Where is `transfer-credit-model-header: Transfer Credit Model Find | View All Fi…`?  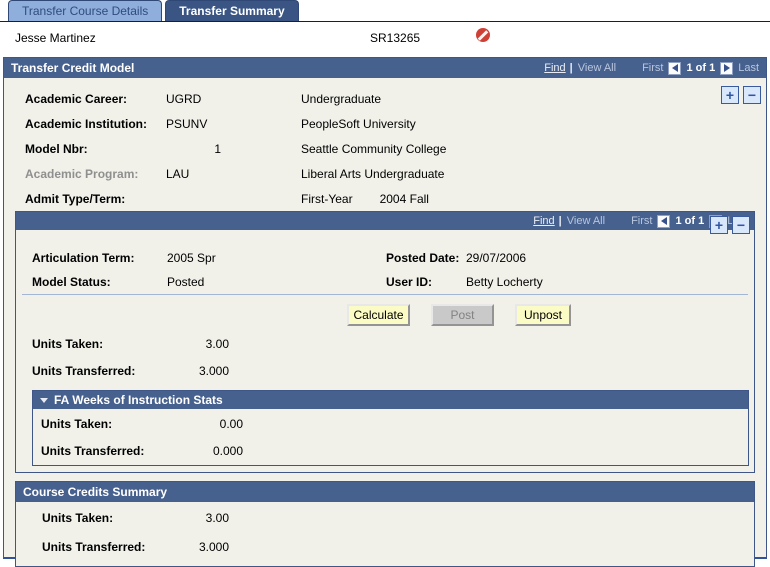 transfer-credit-model-header: Transfer Credit Model Find | View All Fi… is located at coordinates (385, 68).